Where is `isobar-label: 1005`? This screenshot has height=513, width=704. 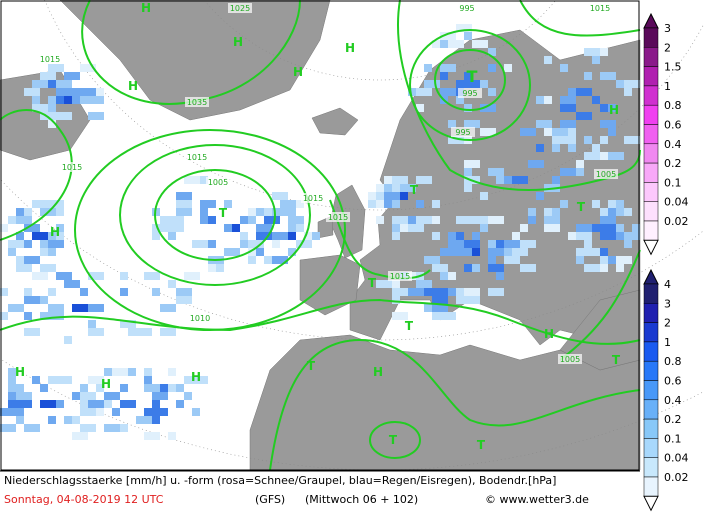
isobar-label: 1005 is located at coordinates (218, 182).